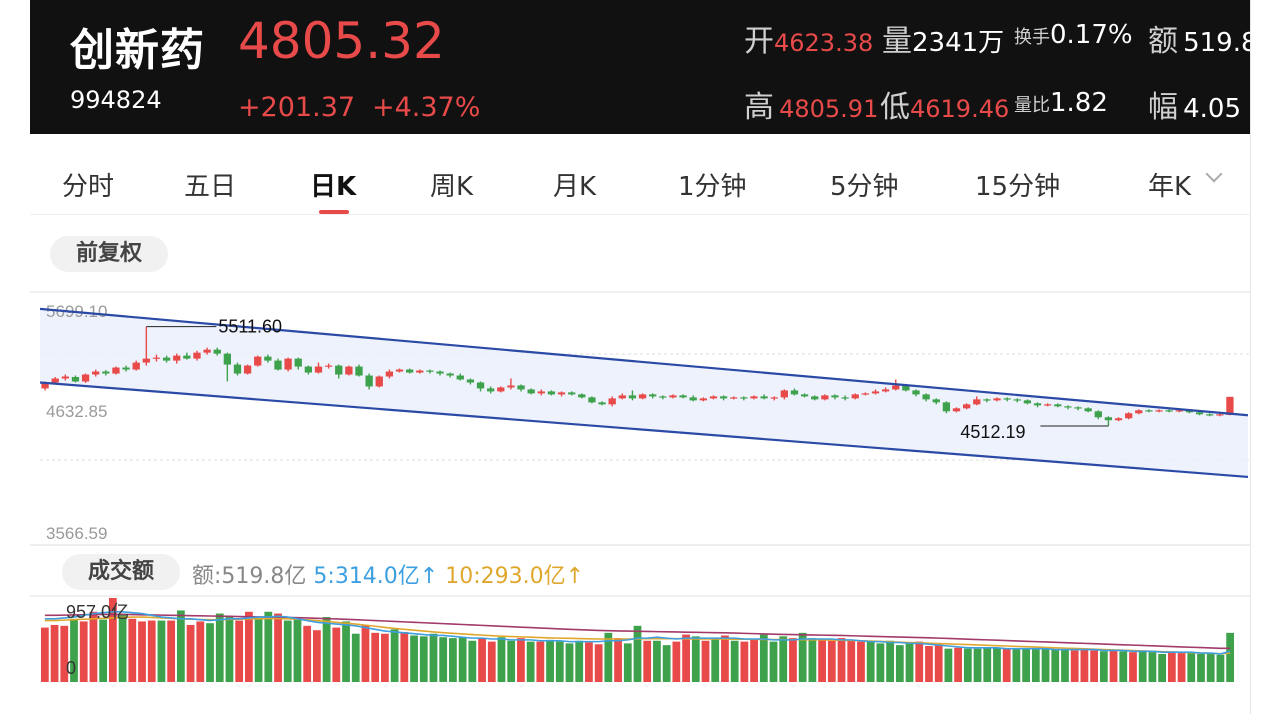 The width and height of the screenshot is (1280, 714). Describe the element at coordinates (333, 187) in the screenshot. I see `tab-daily-k: 日K` at that location.